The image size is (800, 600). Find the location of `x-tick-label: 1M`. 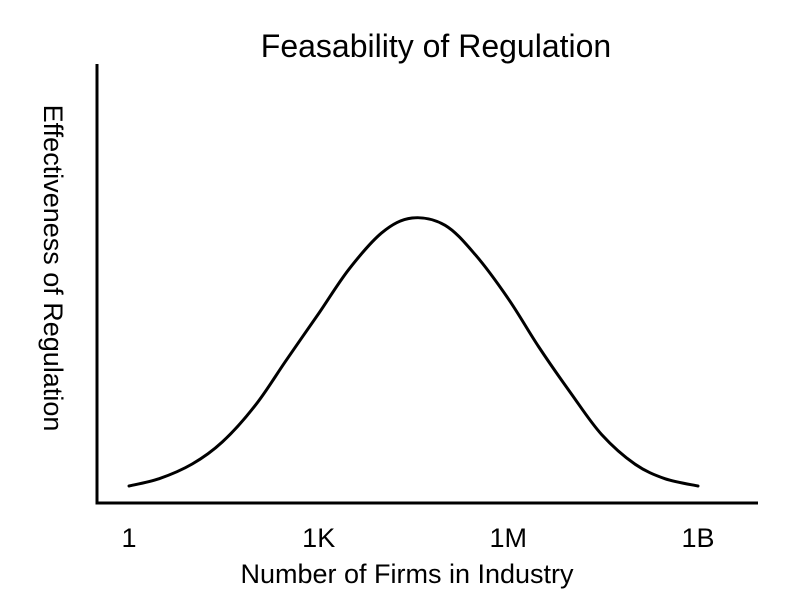

x-tick-label: 1M is located at coordinates (509, 538).